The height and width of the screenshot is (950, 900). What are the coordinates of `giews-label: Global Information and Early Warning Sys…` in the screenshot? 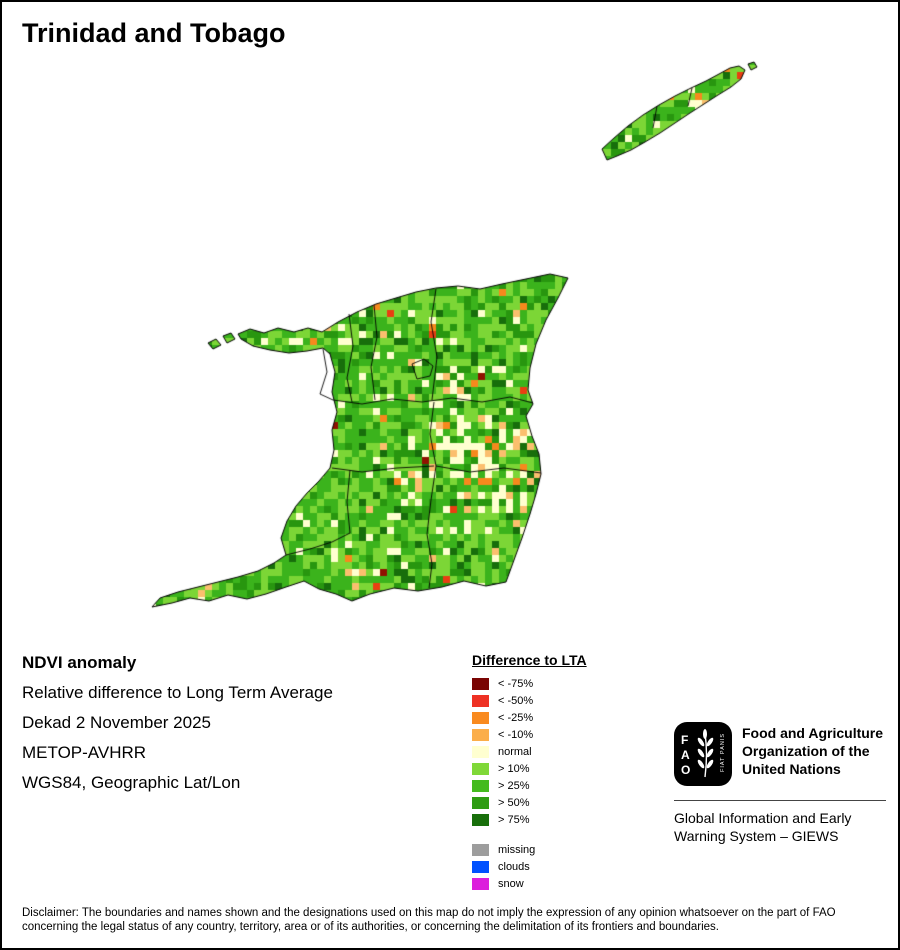 It's located at (763, 827).